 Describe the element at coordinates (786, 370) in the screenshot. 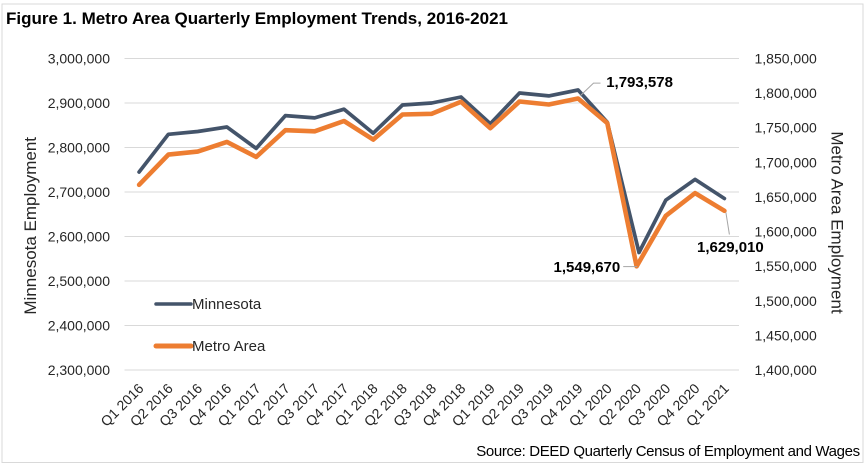

I see `svg-text: 1,400,000` at that location.